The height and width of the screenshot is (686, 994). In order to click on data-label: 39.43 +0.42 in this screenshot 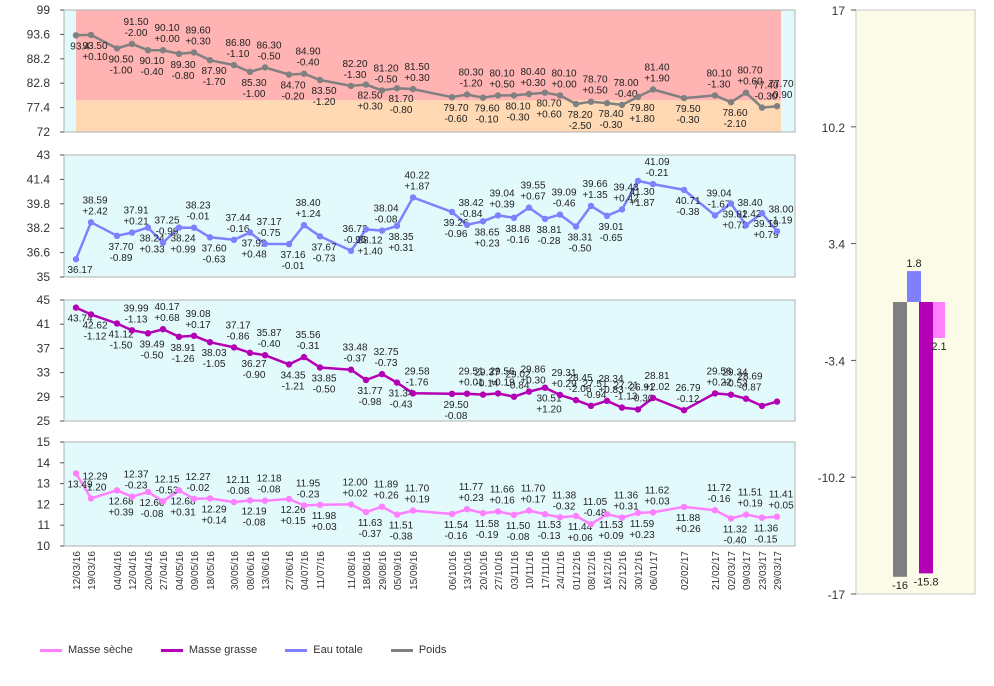, I will do `click(626, 193)`.